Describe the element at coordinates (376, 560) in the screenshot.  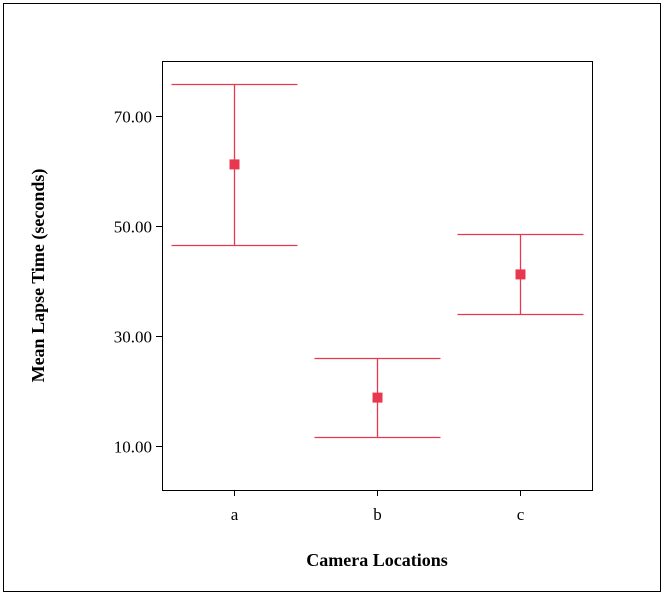
I see `x-axis-title: Camera Locations` at that location.